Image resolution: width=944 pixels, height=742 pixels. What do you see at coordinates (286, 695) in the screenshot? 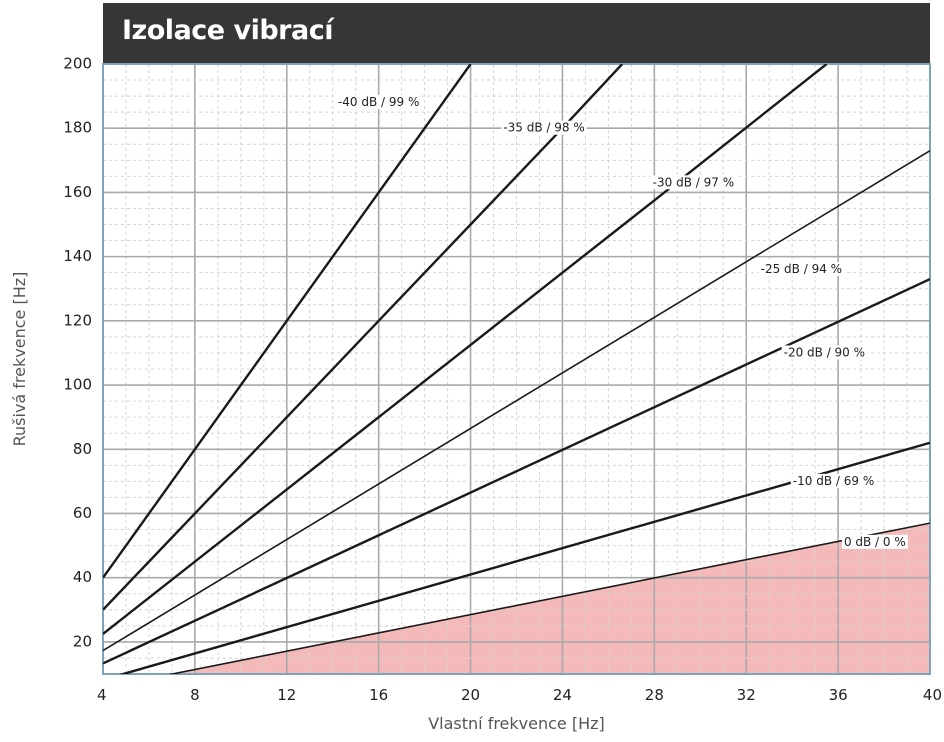
I see `x-tick-label: 12` at bounding box center [286, 695].